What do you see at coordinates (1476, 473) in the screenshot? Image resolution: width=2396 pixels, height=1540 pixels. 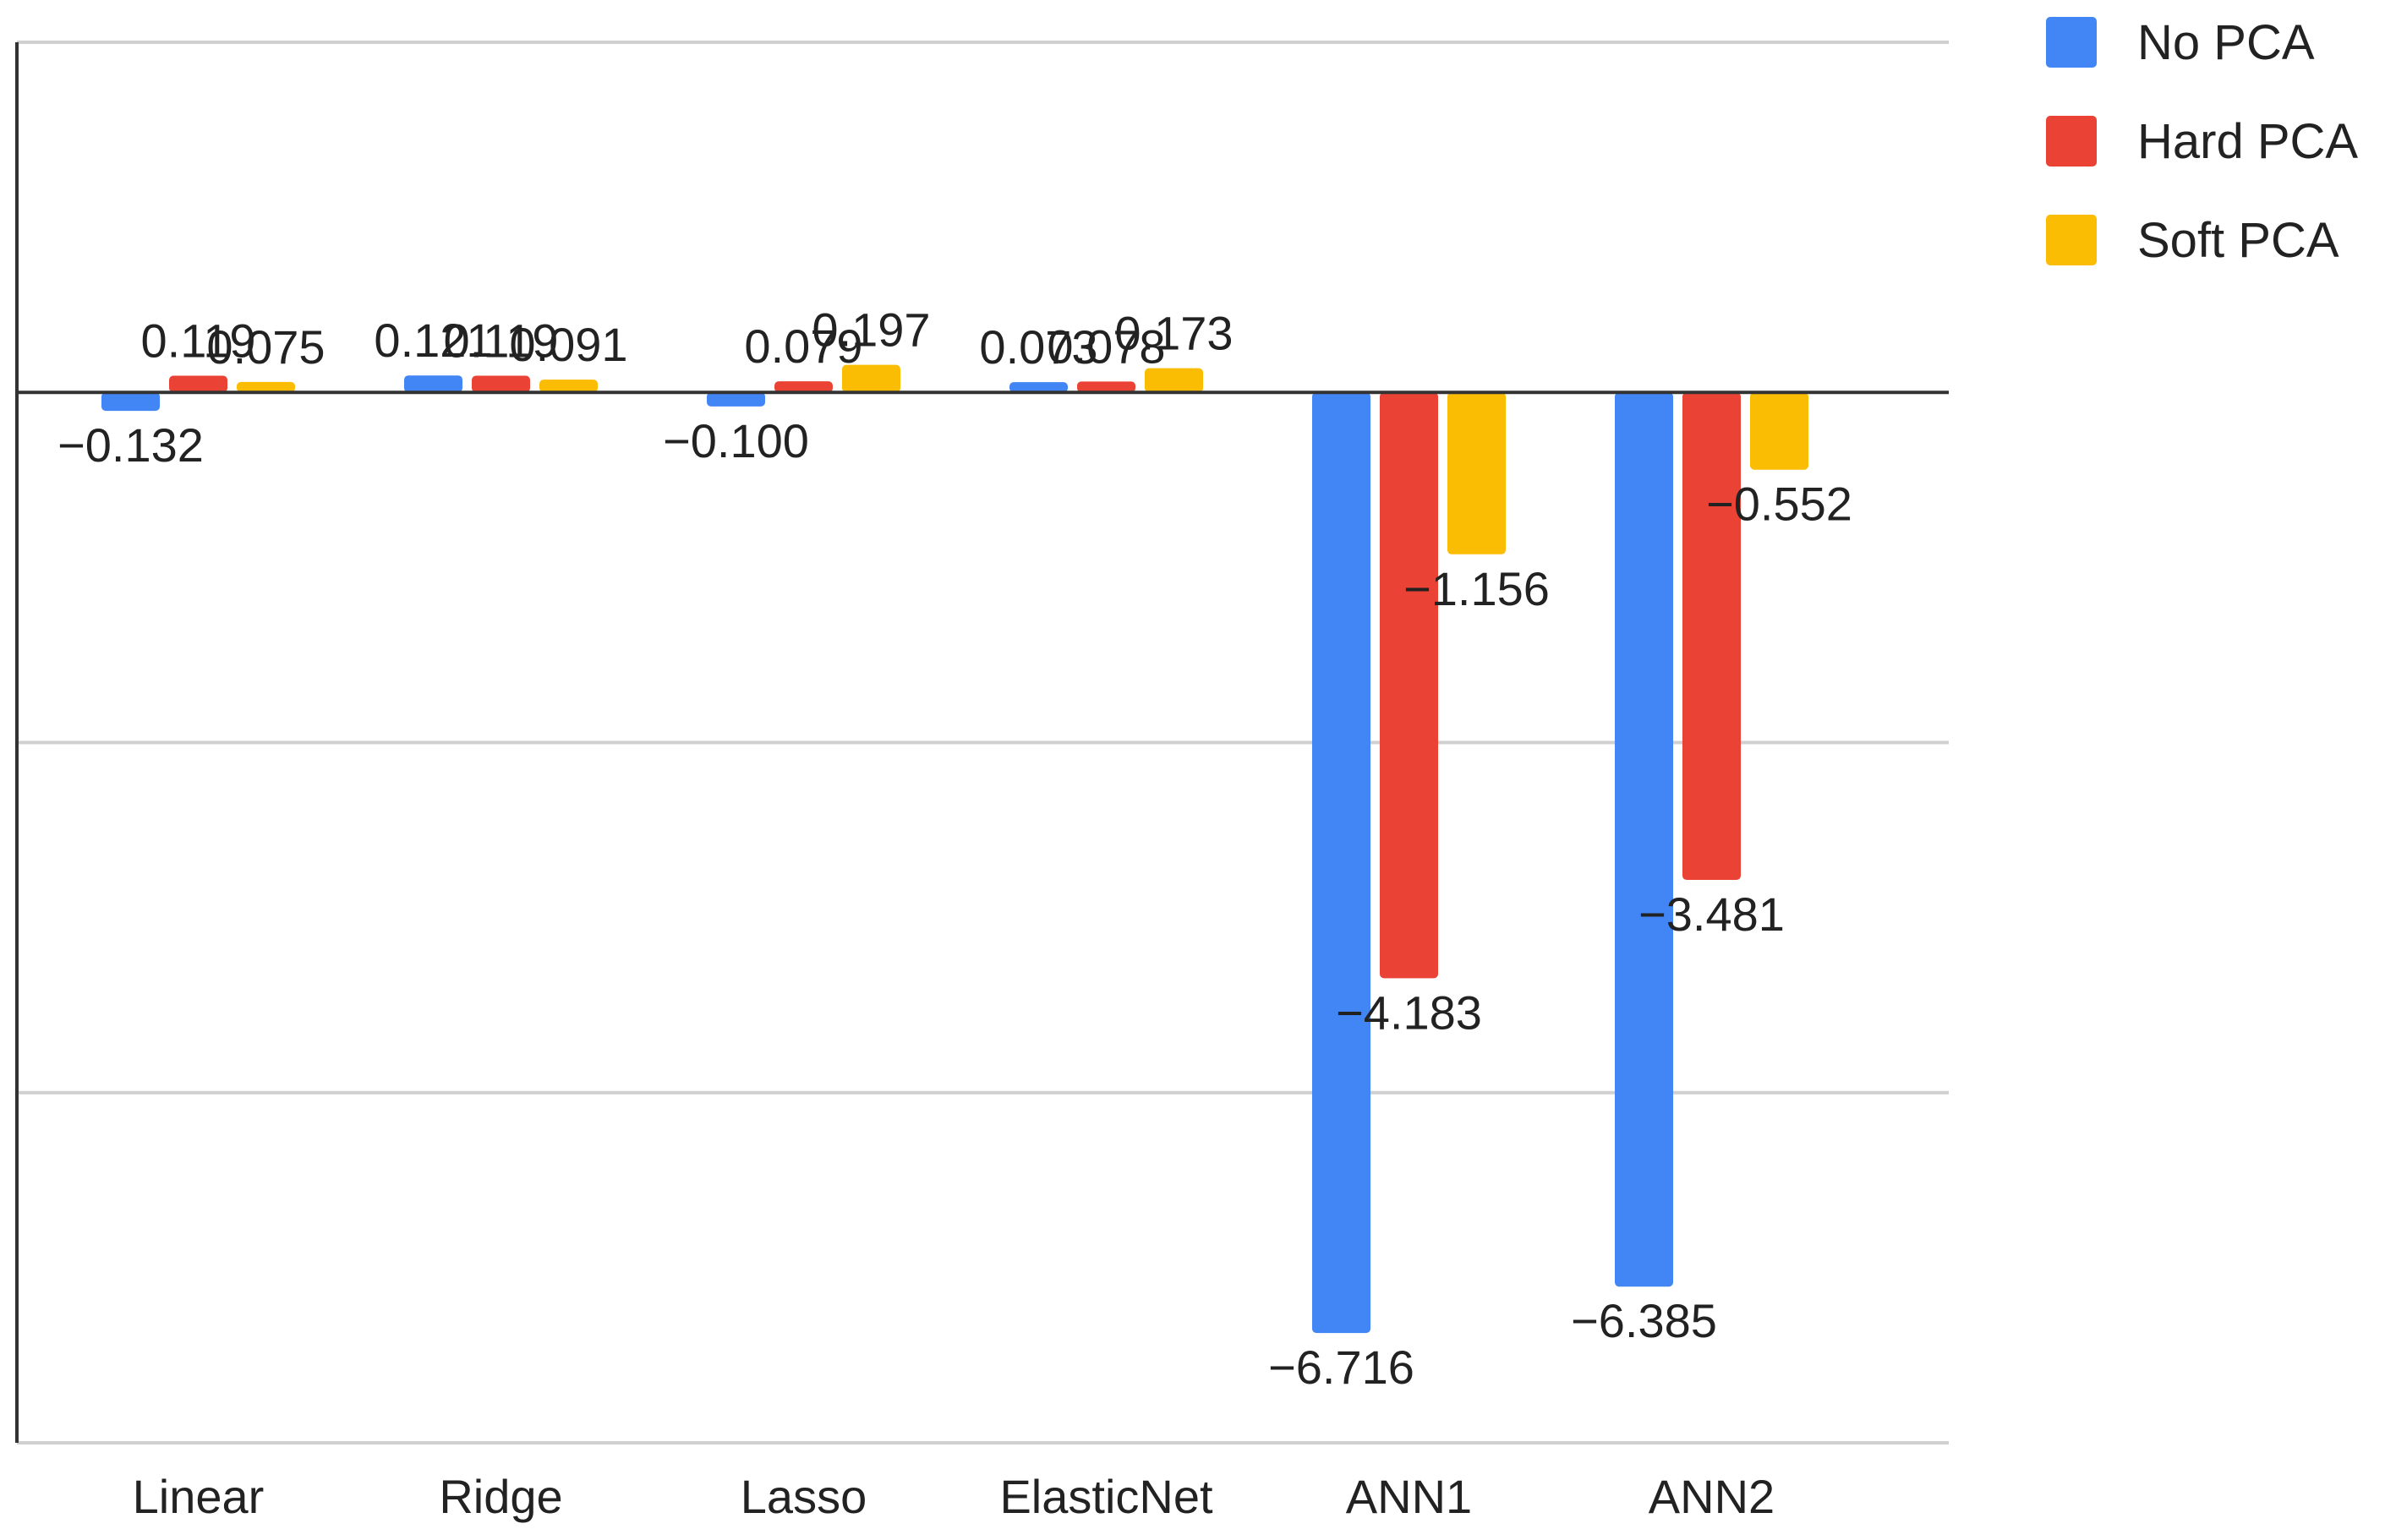 I see `bar-soft-pca-ann1` at bounding box center [1476, 473].